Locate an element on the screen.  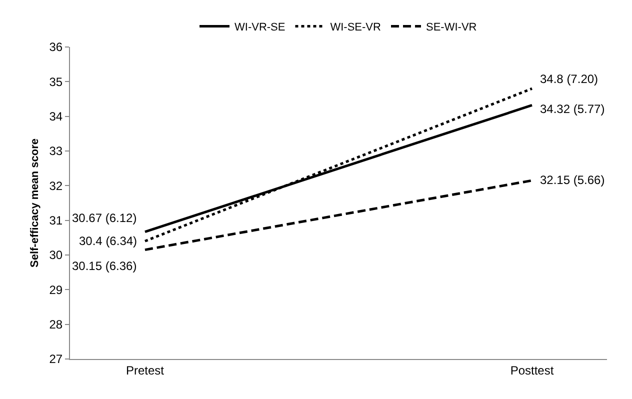
y-tick-label: 35 is located at coordinates (56, 81).